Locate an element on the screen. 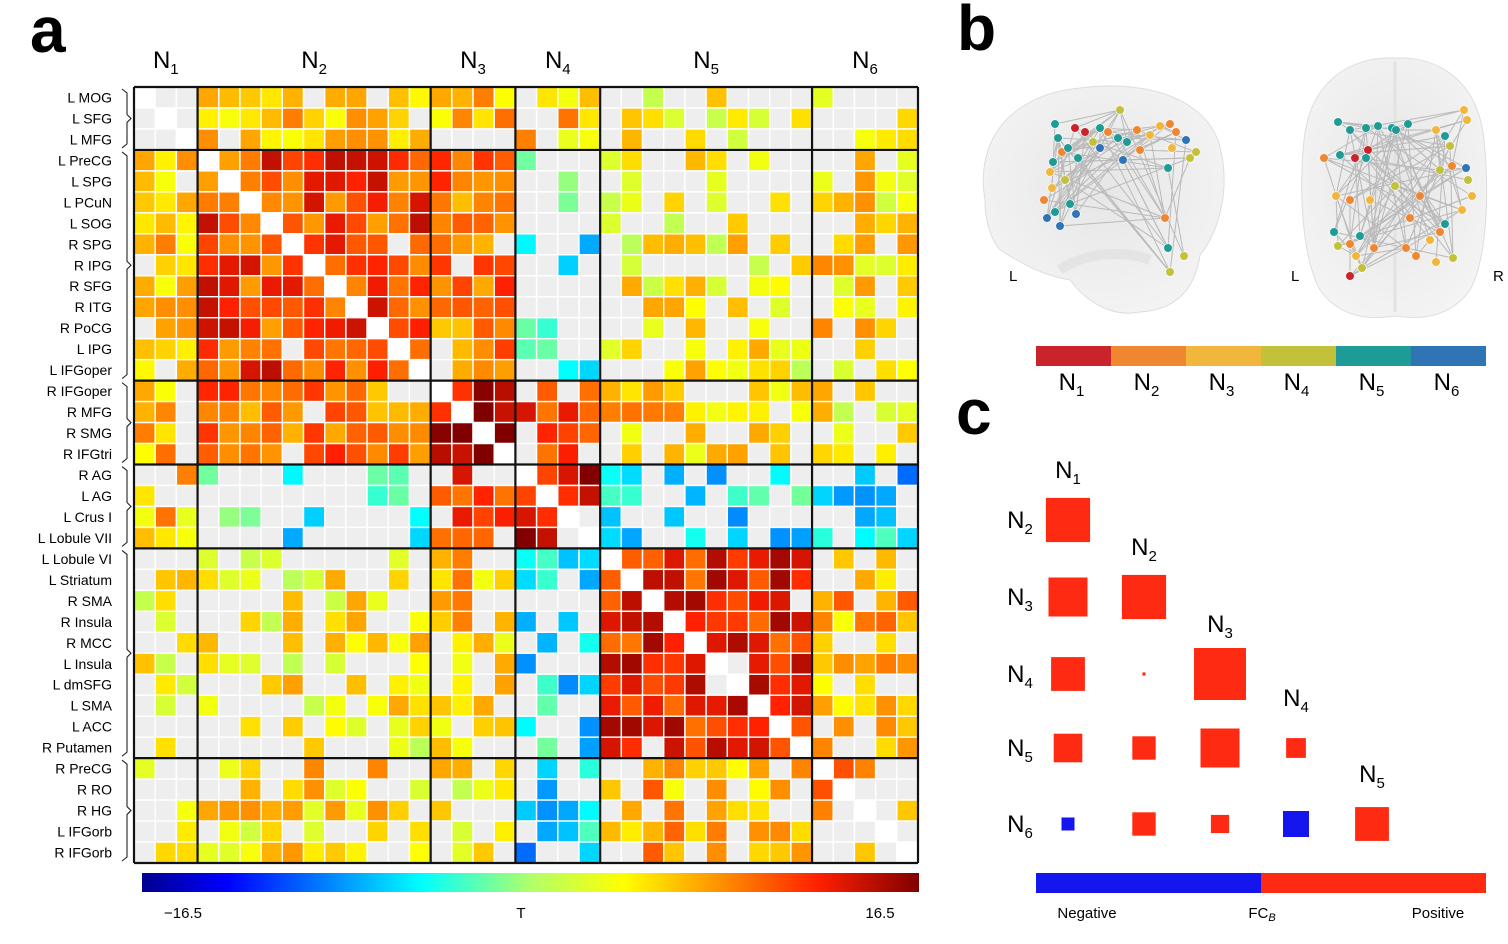 Image resolution: width=1508 pixels, height=944 pixels. region-row-label: R PreCG is located at coordinates (83, 769).